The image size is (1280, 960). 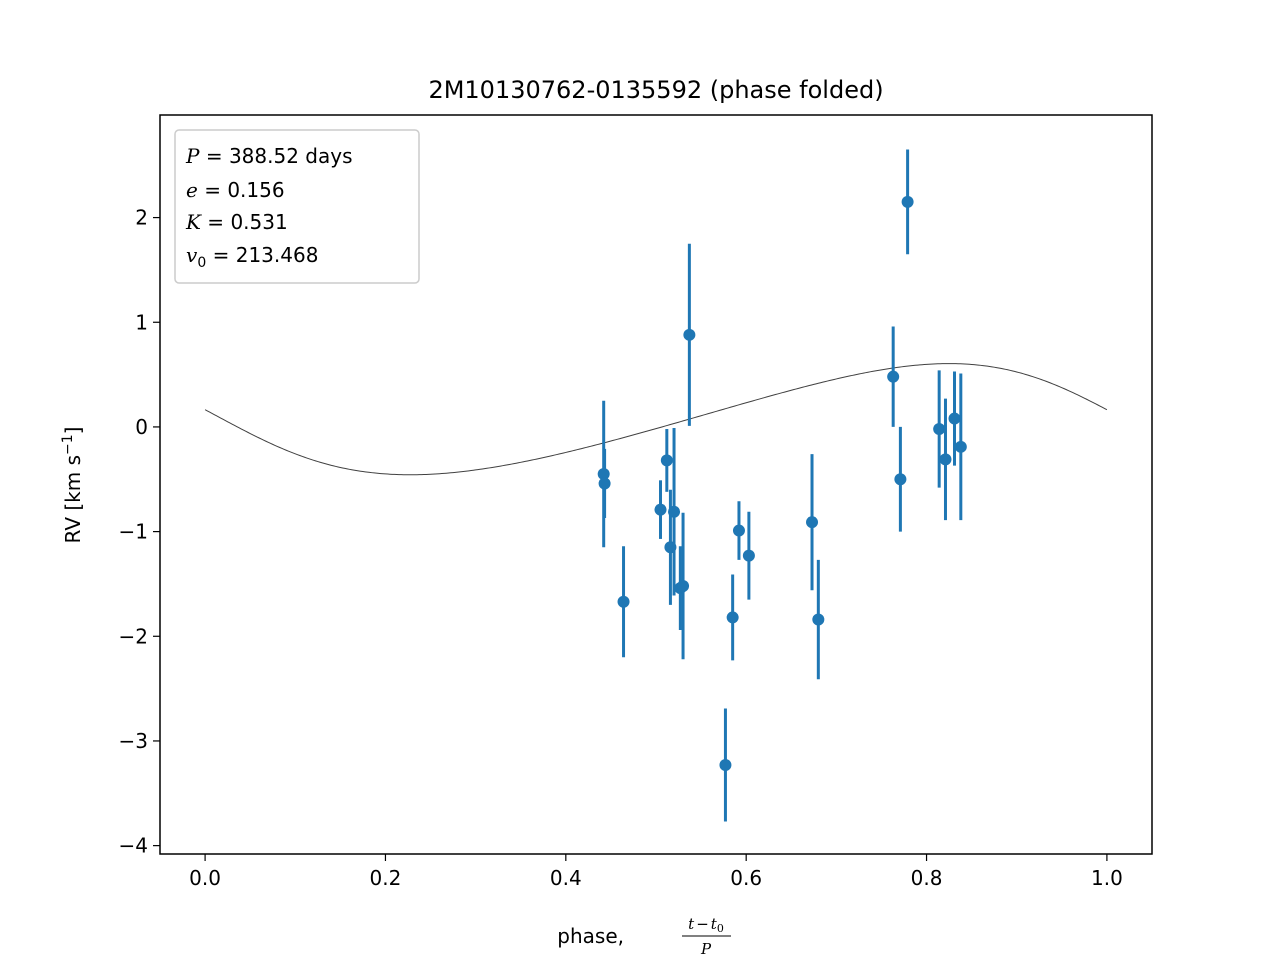 What do you see at coordinates (655, 90) in the screenshot?
I see `chart-title: 2M10130762-0135592 (phase folded)` at bounding box center [655, 90].